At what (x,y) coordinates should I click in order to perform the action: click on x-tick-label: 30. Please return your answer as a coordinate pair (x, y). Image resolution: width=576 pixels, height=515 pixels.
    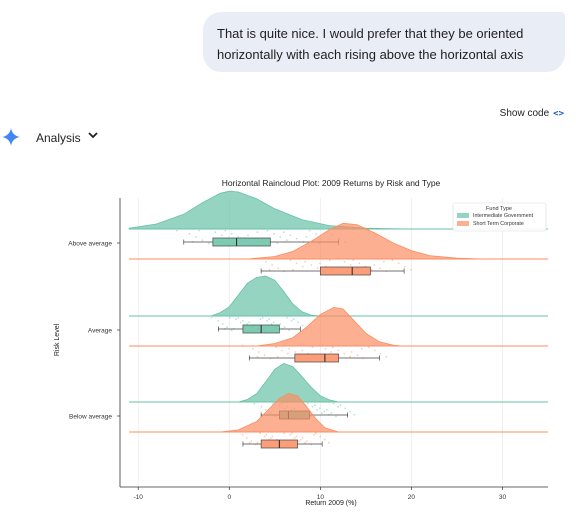
    Looking at the image, I should click on (503, 497).